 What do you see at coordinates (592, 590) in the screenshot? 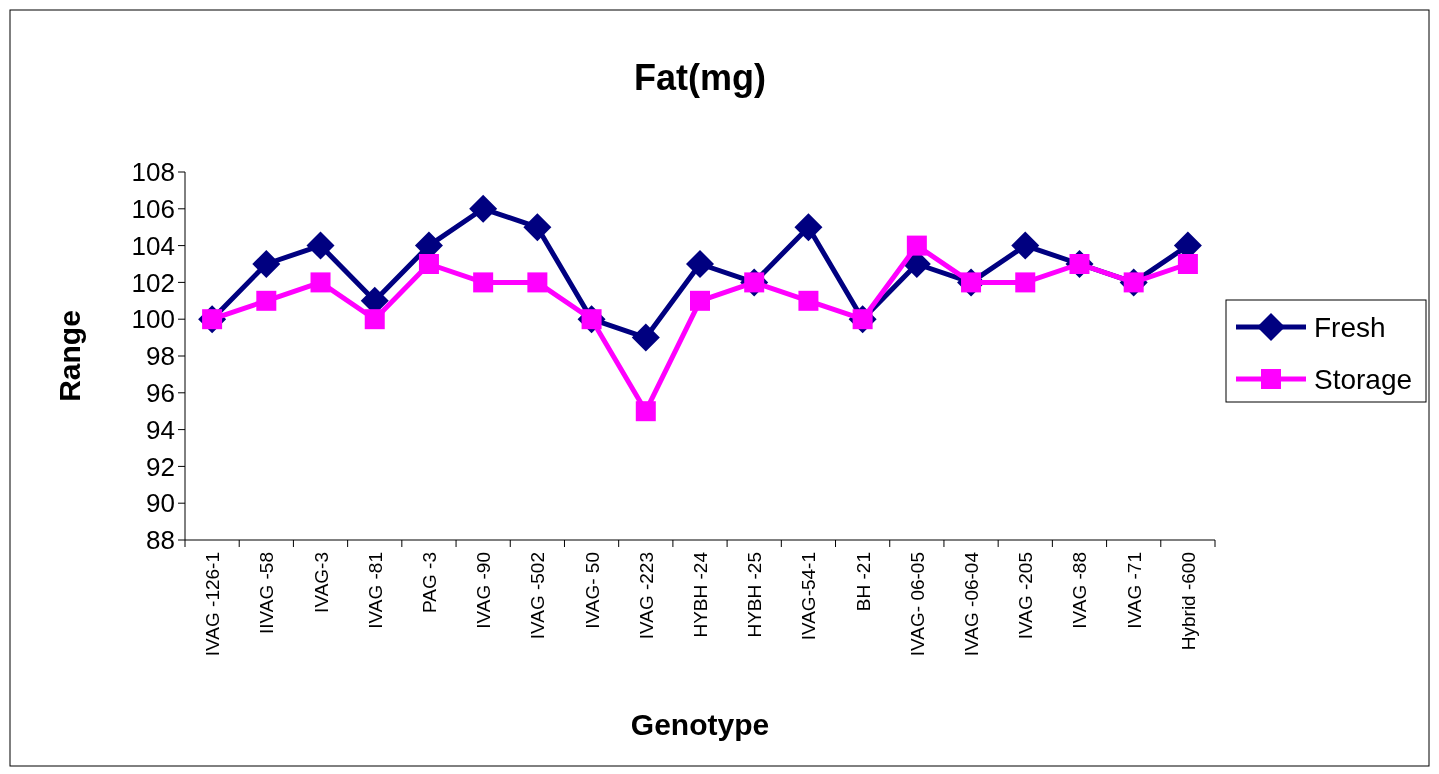
I see `x-tick-label: IVAG- 50` at bounding box center [592, 590].